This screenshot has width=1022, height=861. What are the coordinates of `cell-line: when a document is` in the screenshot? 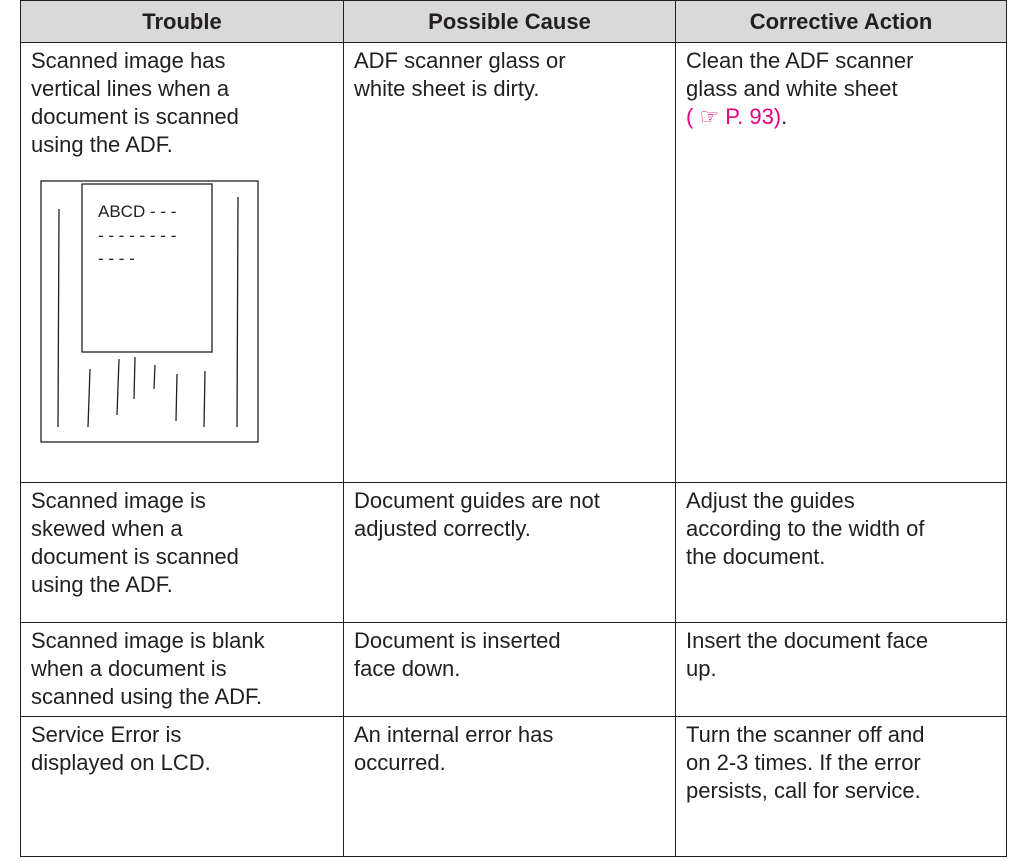 It's located at (129, 668).